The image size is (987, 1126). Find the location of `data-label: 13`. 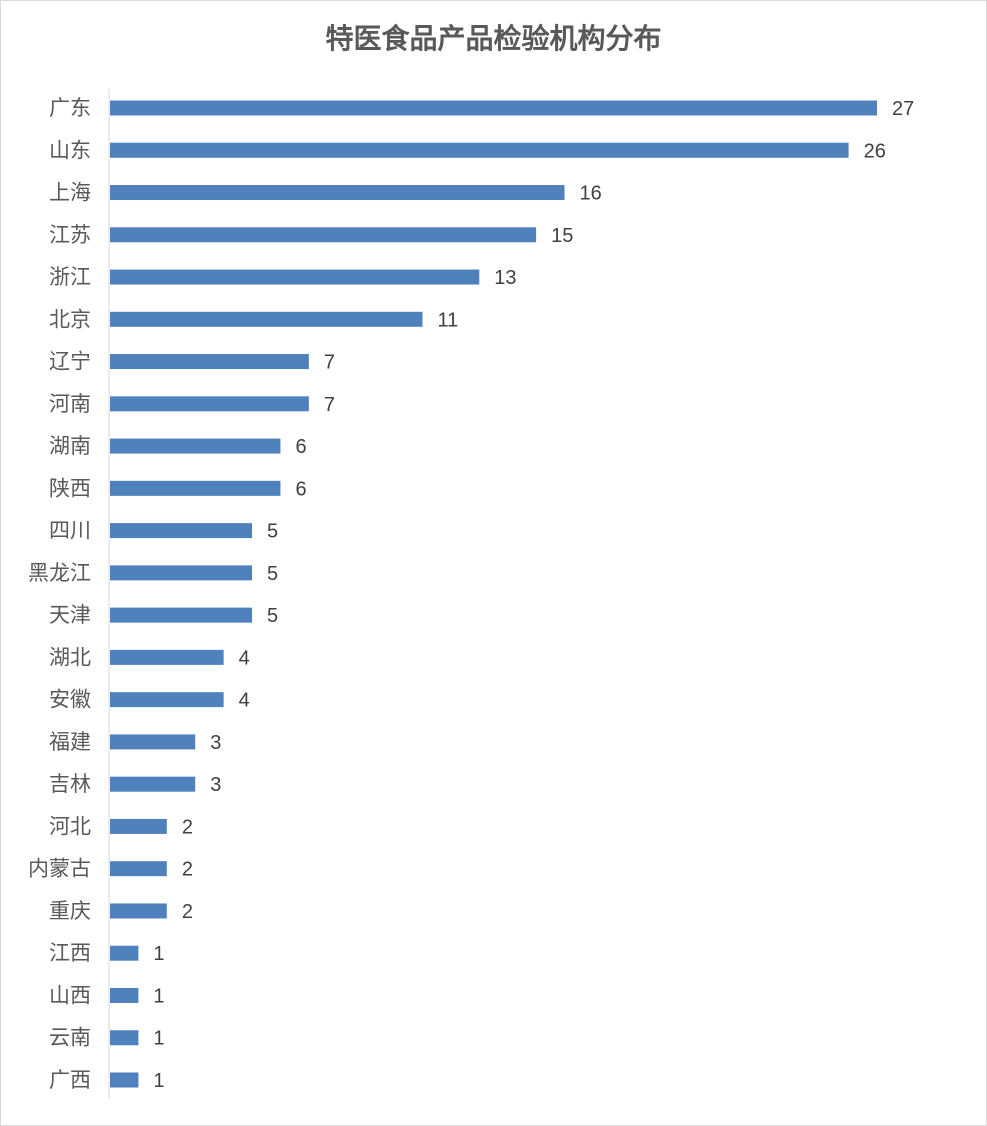

data-label: 13 is located at coordinates (505, 278).